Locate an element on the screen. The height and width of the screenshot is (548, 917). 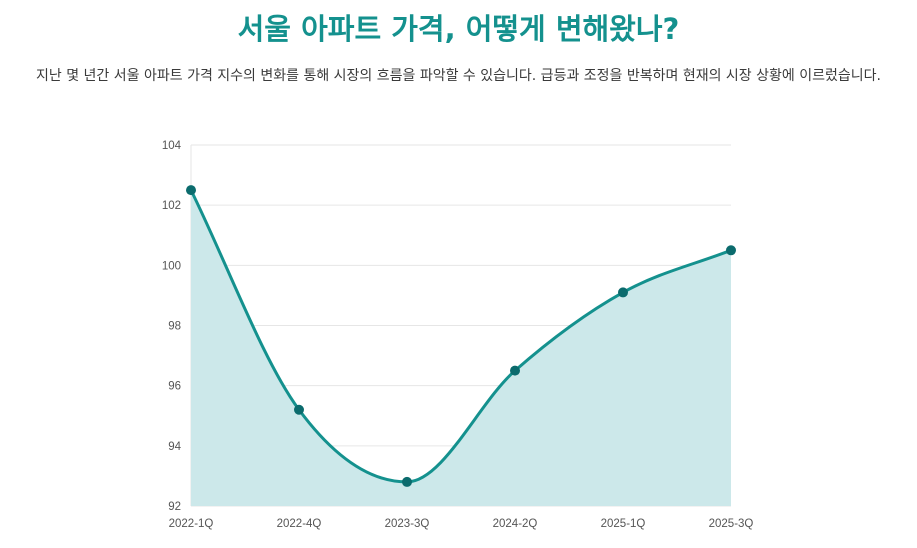
x-tick-label: 2022-1Q is located at coordinates (191, 524).